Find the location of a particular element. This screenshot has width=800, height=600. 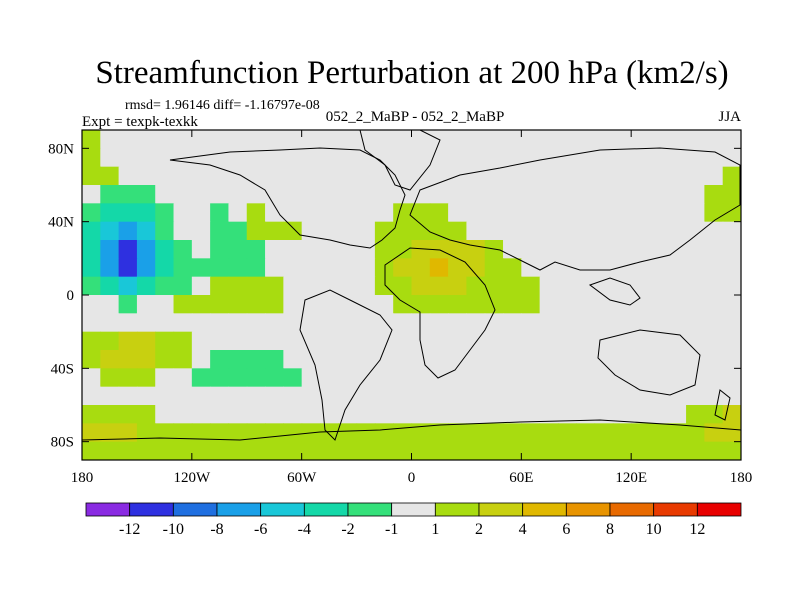

colorbar: -12 -10 -8 -6 -4 -2 -1 1 2 4 6 8 10 12 is located at coordinates (413, 520).